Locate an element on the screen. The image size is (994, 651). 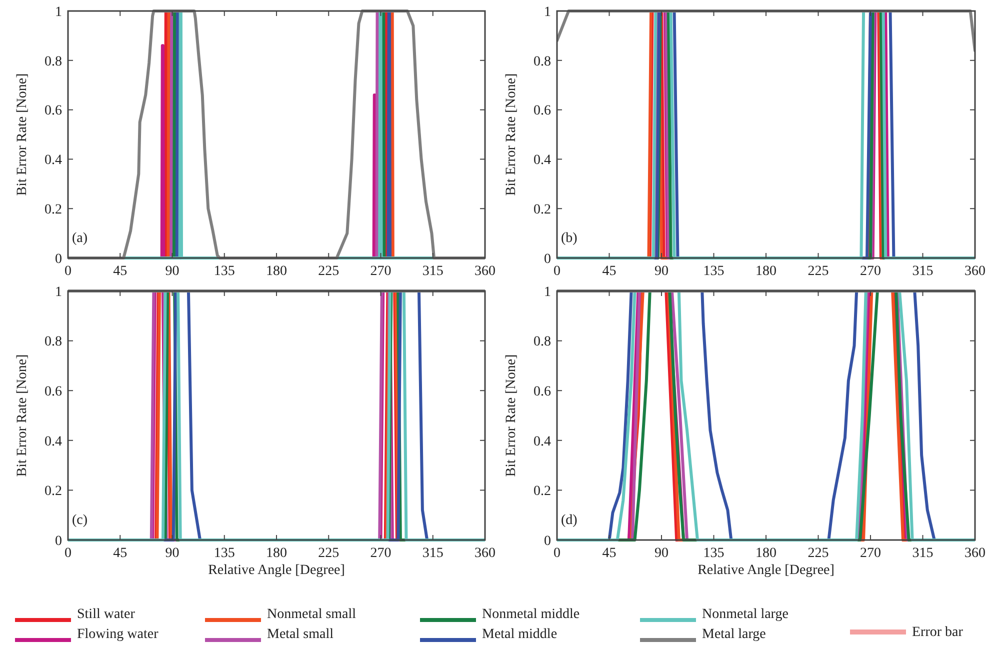
annotation: (d) is located at coordinates (569, 520).